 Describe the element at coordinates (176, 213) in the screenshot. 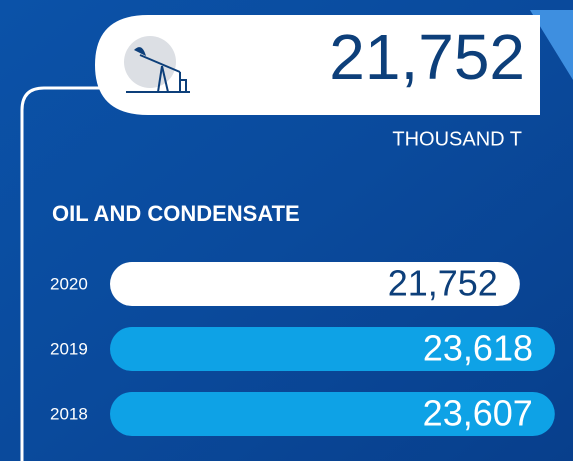

I see `chart-title: OIL AND CONDENSATE` at that location.